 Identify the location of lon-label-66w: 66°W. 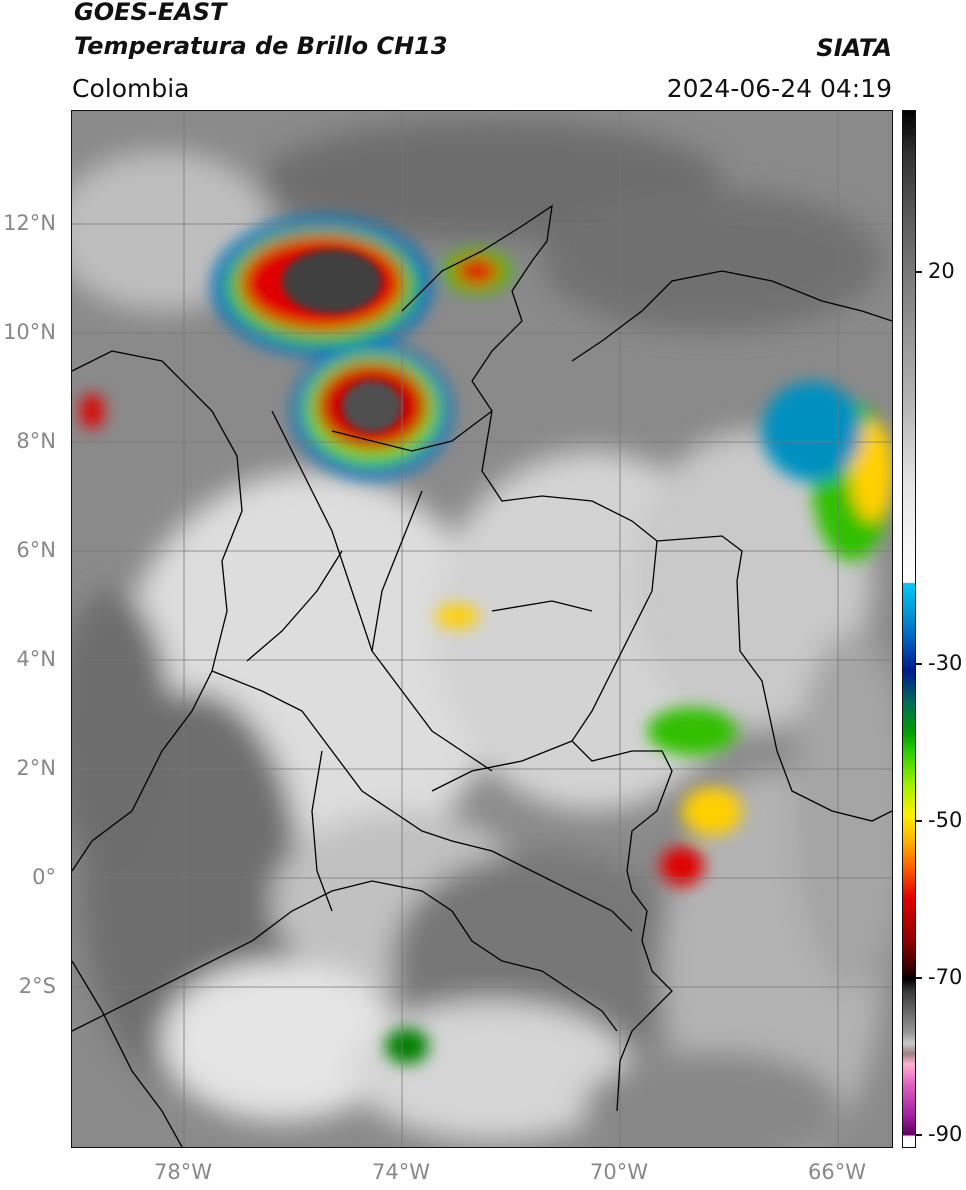
(837, 1172).